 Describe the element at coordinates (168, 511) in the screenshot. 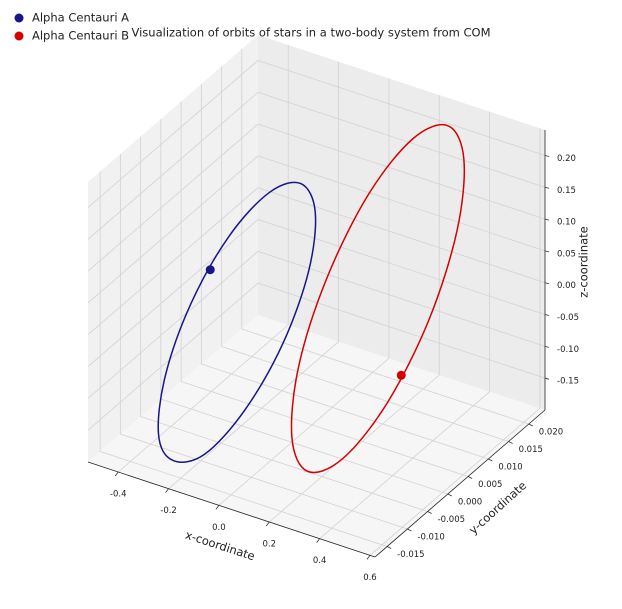

I see `x-tick-label: -0.2` at that location.